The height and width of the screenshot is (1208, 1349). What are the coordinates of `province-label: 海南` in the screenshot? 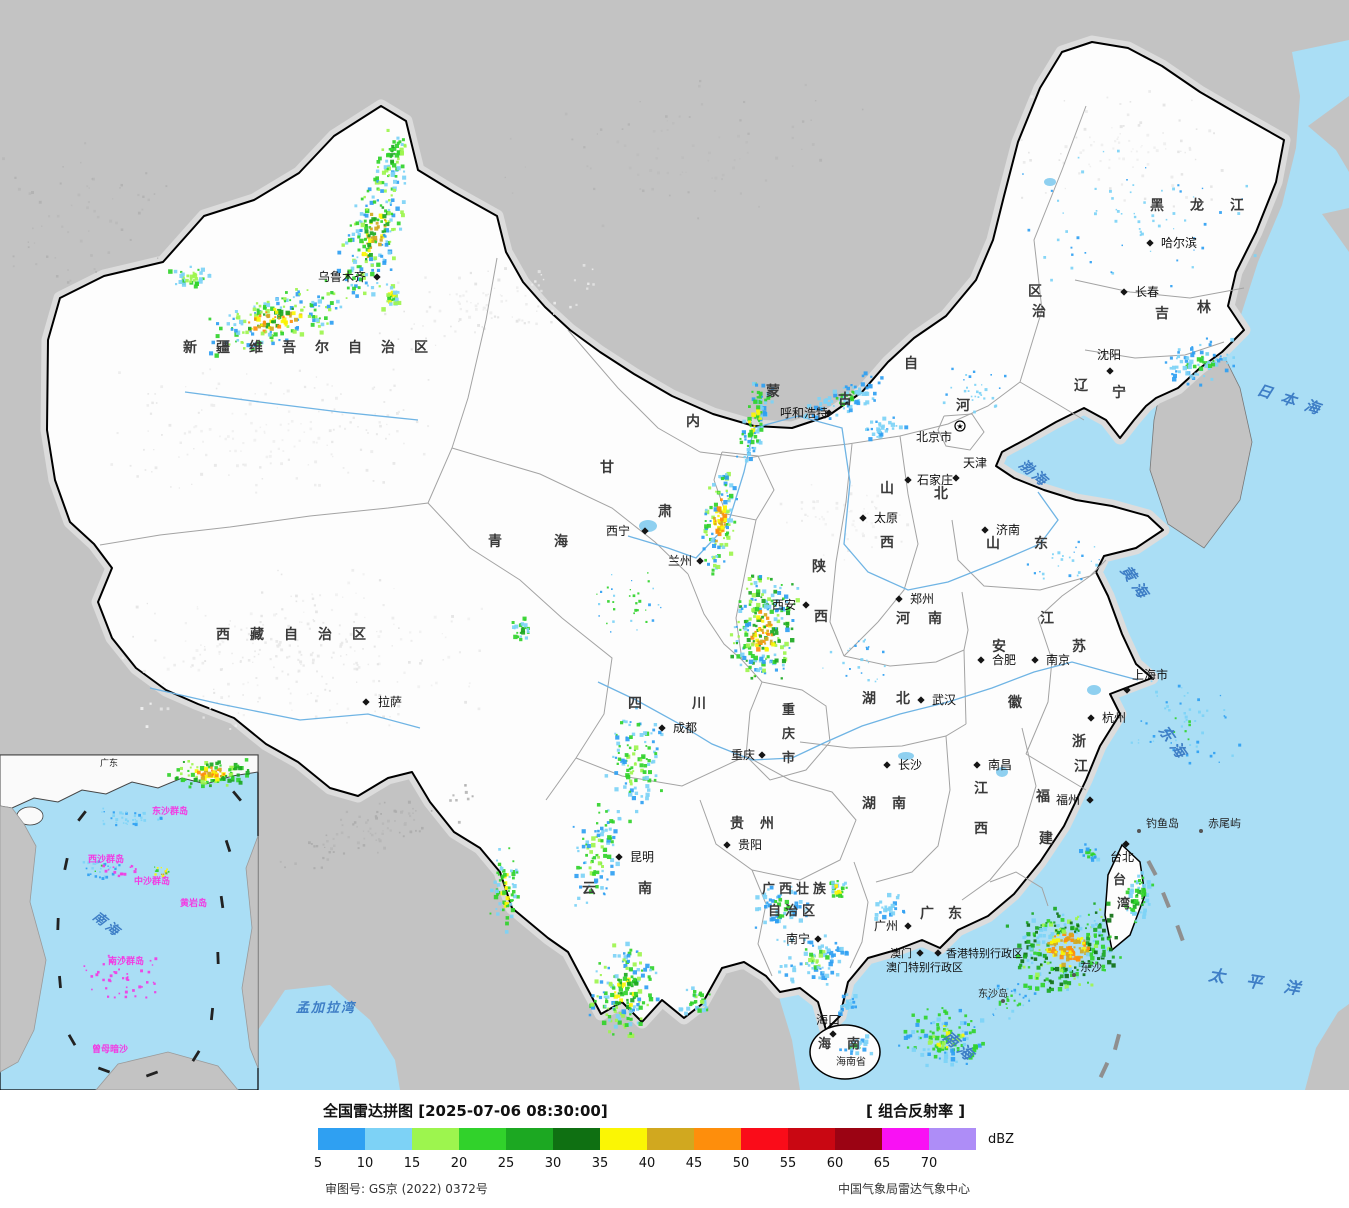 It's located at (847, 1044).